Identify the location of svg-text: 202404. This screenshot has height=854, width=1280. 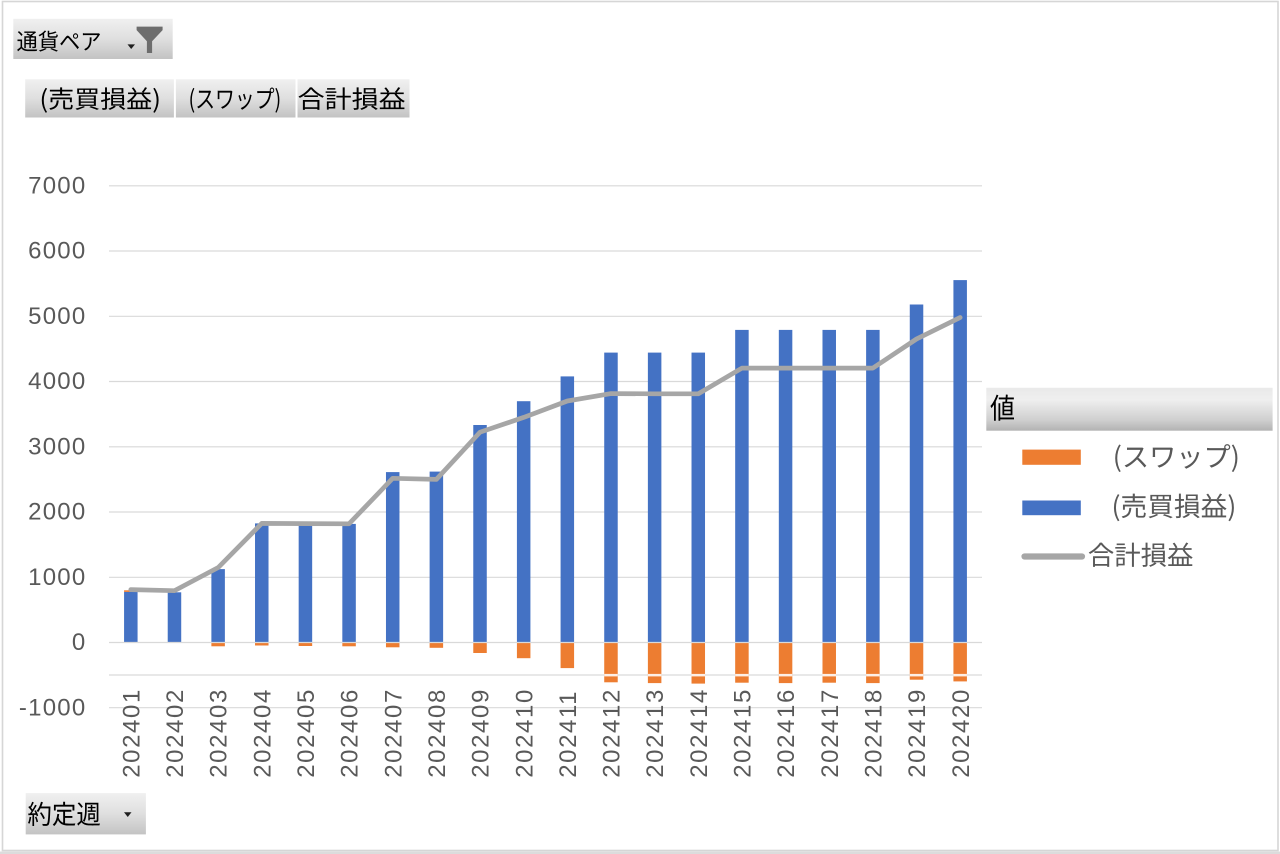
(262, 733).